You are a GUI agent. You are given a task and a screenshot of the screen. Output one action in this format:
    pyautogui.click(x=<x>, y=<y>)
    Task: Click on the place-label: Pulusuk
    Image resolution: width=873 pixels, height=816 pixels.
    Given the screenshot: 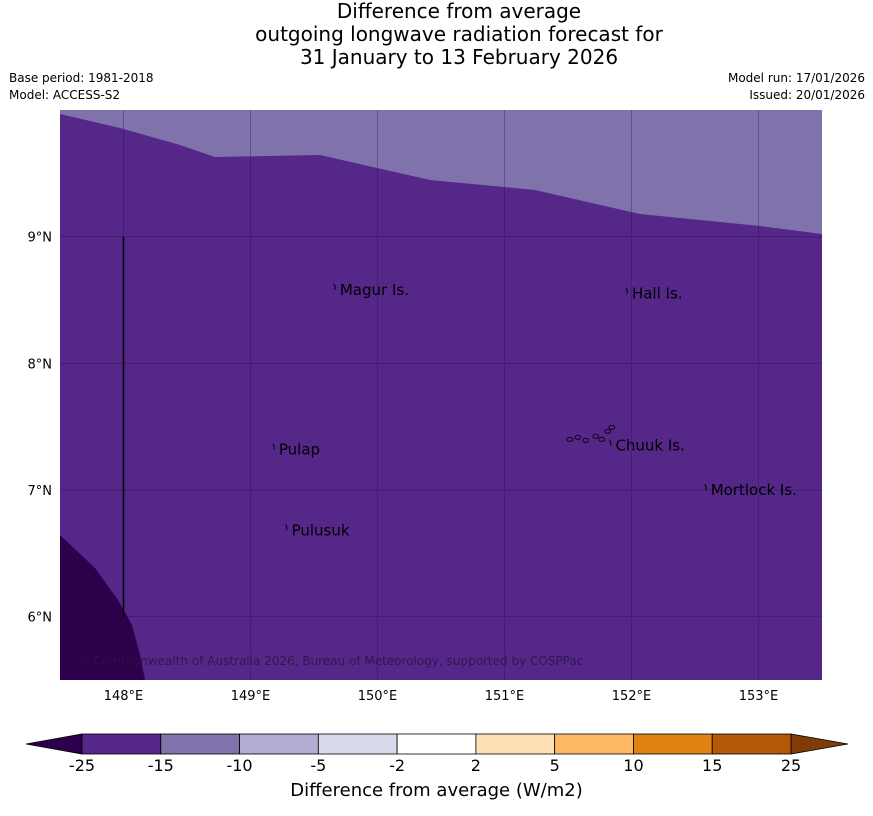 What is the action you would take?
    pyautogui.click(x=321, y=531)
    